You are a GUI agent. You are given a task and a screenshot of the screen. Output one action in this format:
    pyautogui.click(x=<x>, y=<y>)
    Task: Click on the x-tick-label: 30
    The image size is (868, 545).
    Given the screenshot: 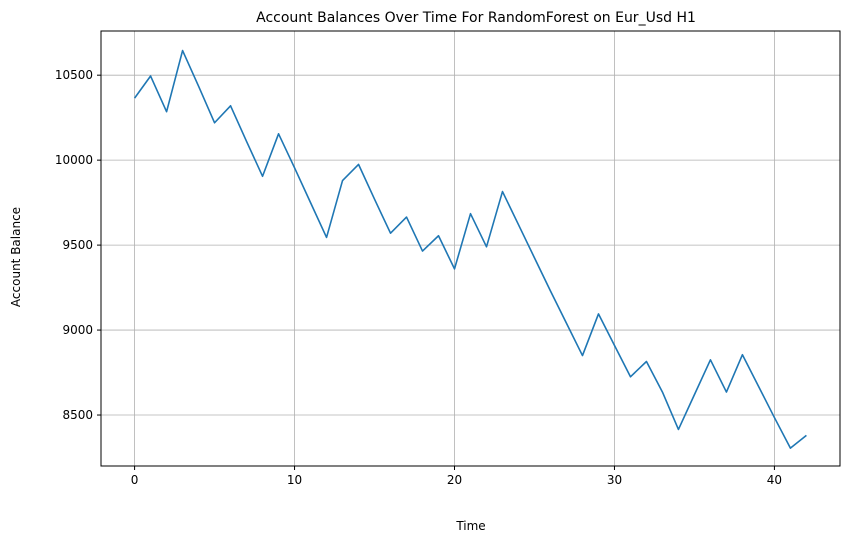 What is the action you would take?
    pyautogui.click(x=614, y=480)
    